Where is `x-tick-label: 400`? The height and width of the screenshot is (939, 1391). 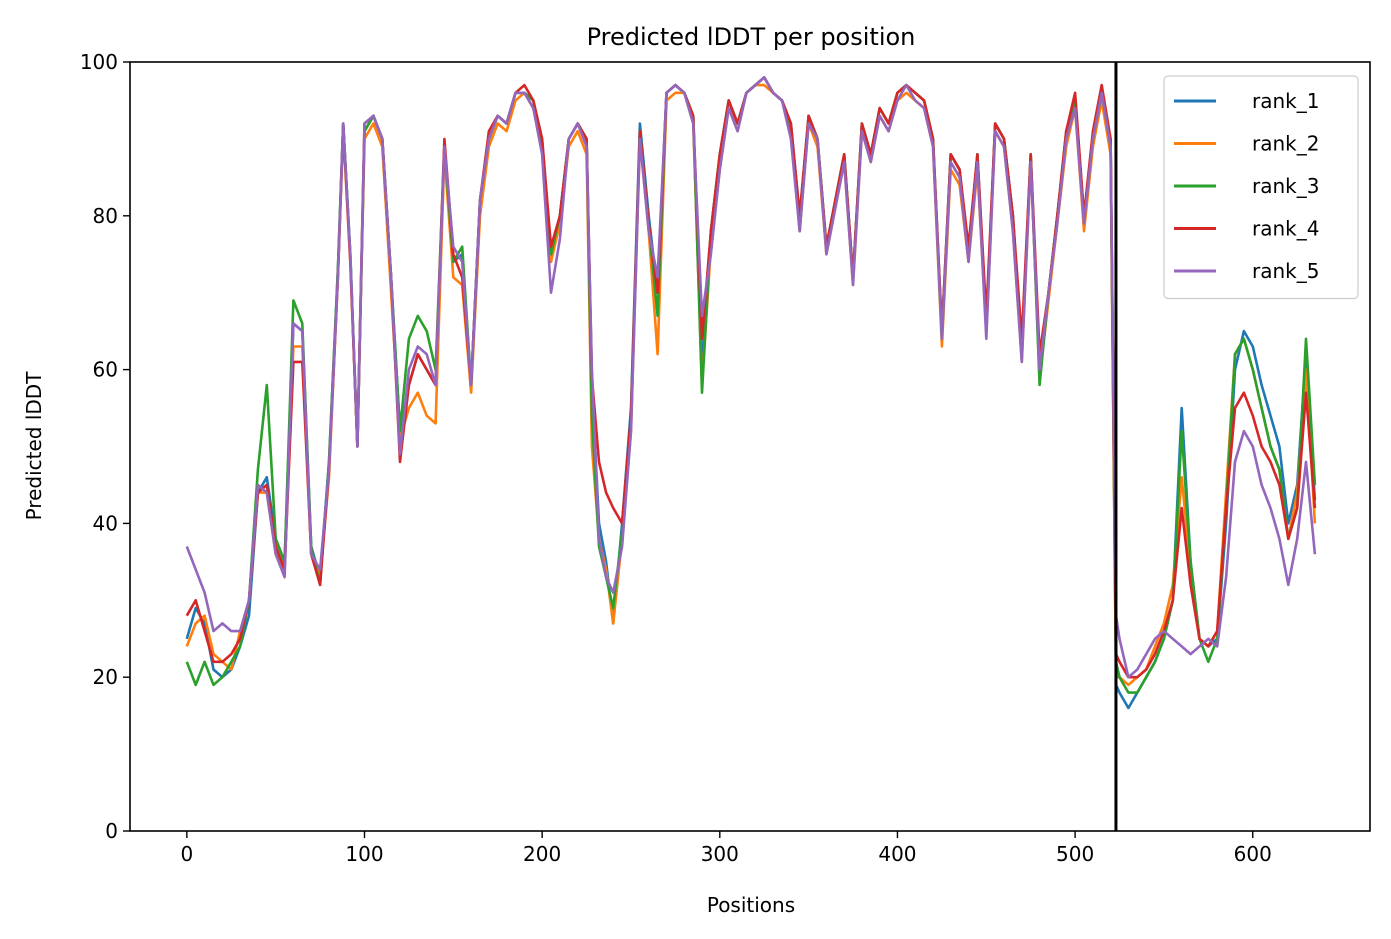 x-tick-label: 400 is located at coordinates (897, 854).